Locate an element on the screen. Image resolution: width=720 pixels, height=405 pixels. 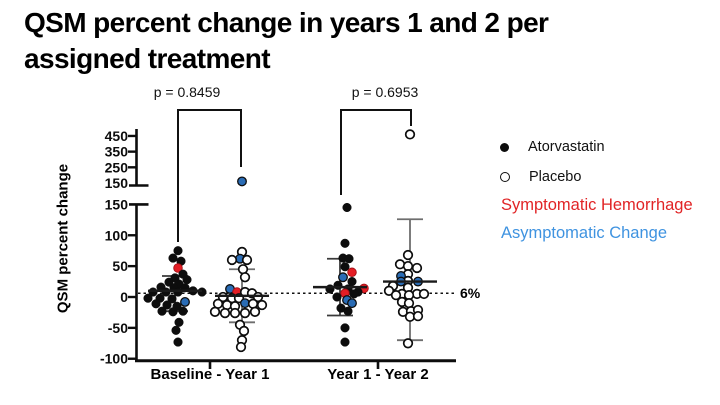
y-tick-label: 350 is located at coordinates (117, 152).